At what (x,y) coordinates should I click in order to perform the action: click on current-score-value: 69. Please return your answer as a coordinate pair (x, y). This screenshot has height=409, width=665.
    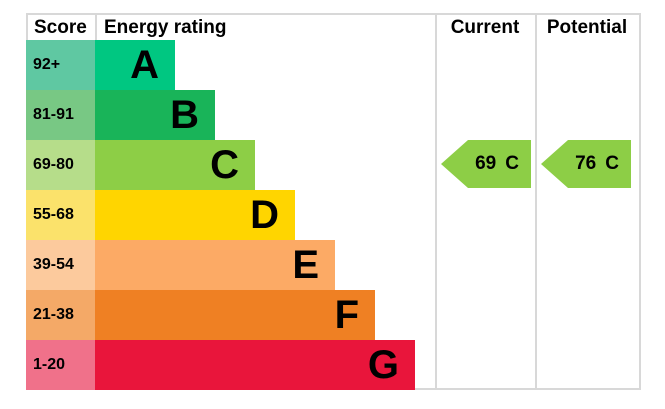
    Looking at the image, I should click on (486, 163).